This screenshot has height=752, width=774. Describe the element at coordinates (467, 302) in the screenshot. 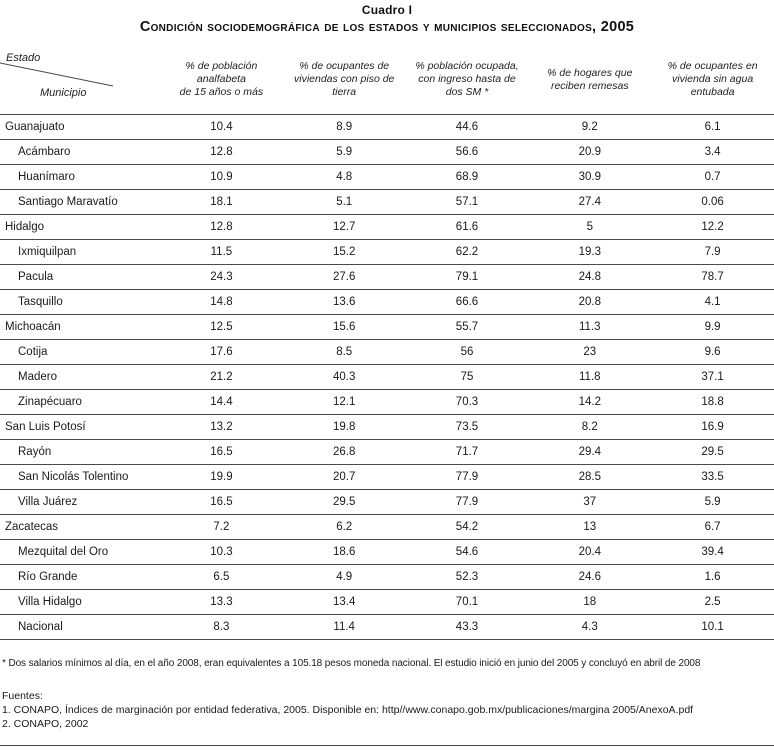

I see `value-cell: 66.6` at that location.